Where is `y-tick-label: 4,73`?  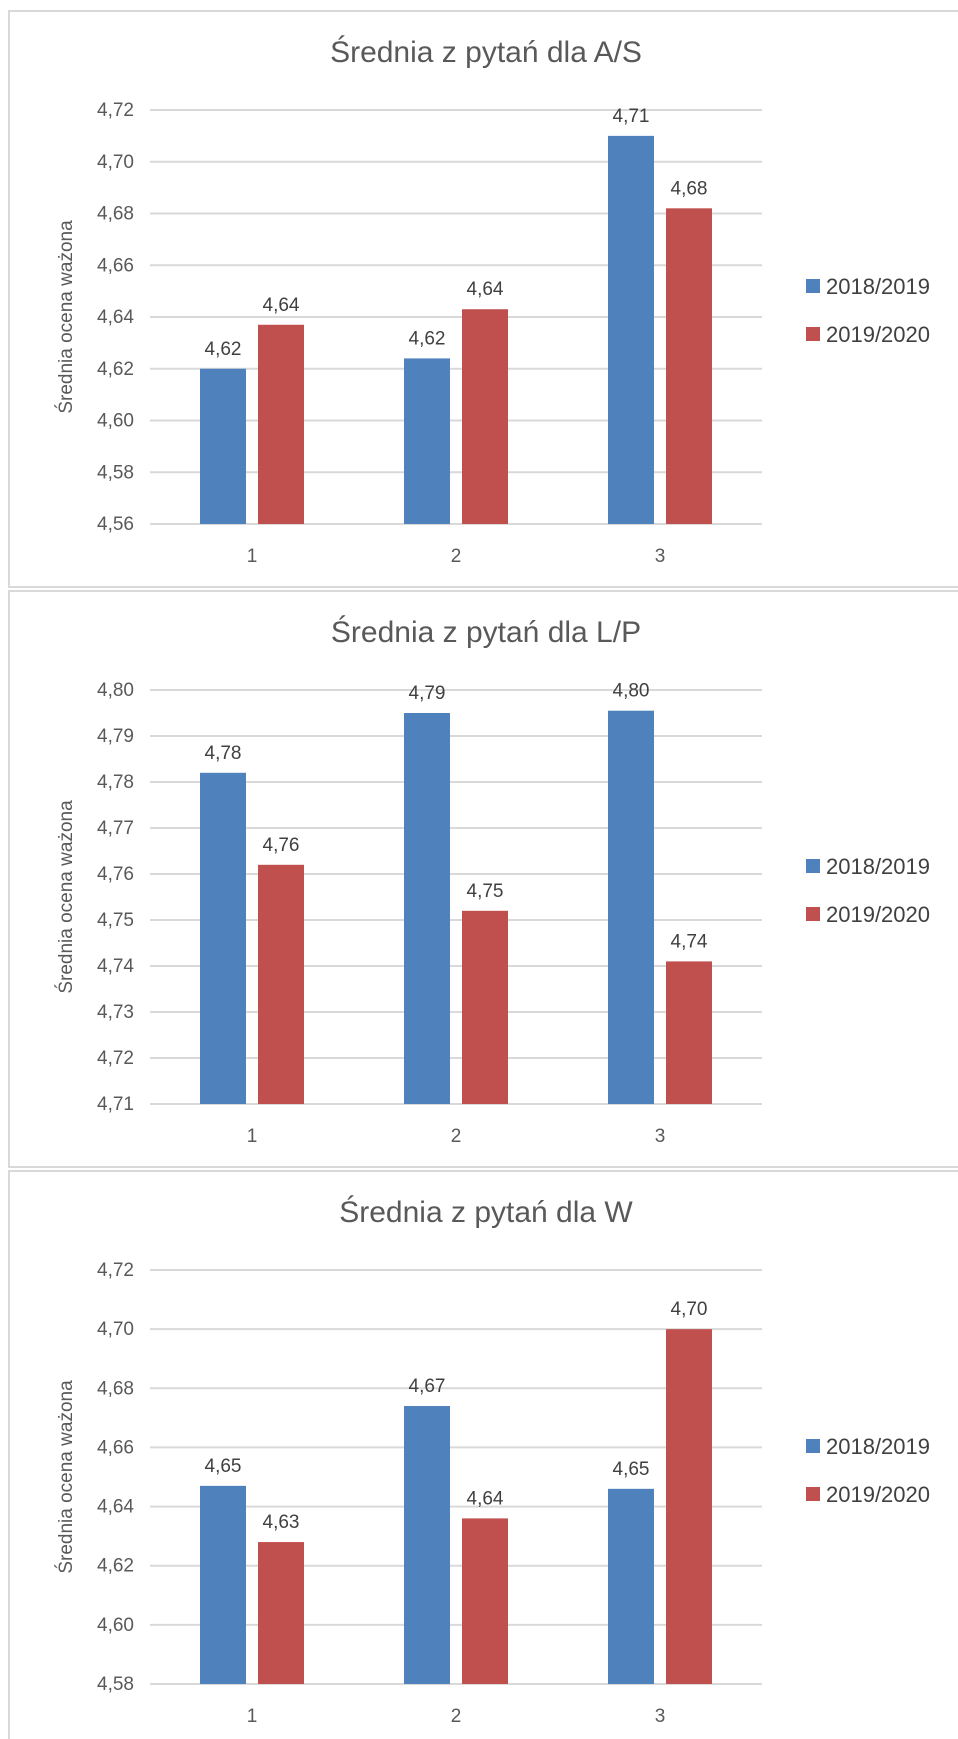
y-tick-label: 4,73 is located at coordinates (115, 1012).